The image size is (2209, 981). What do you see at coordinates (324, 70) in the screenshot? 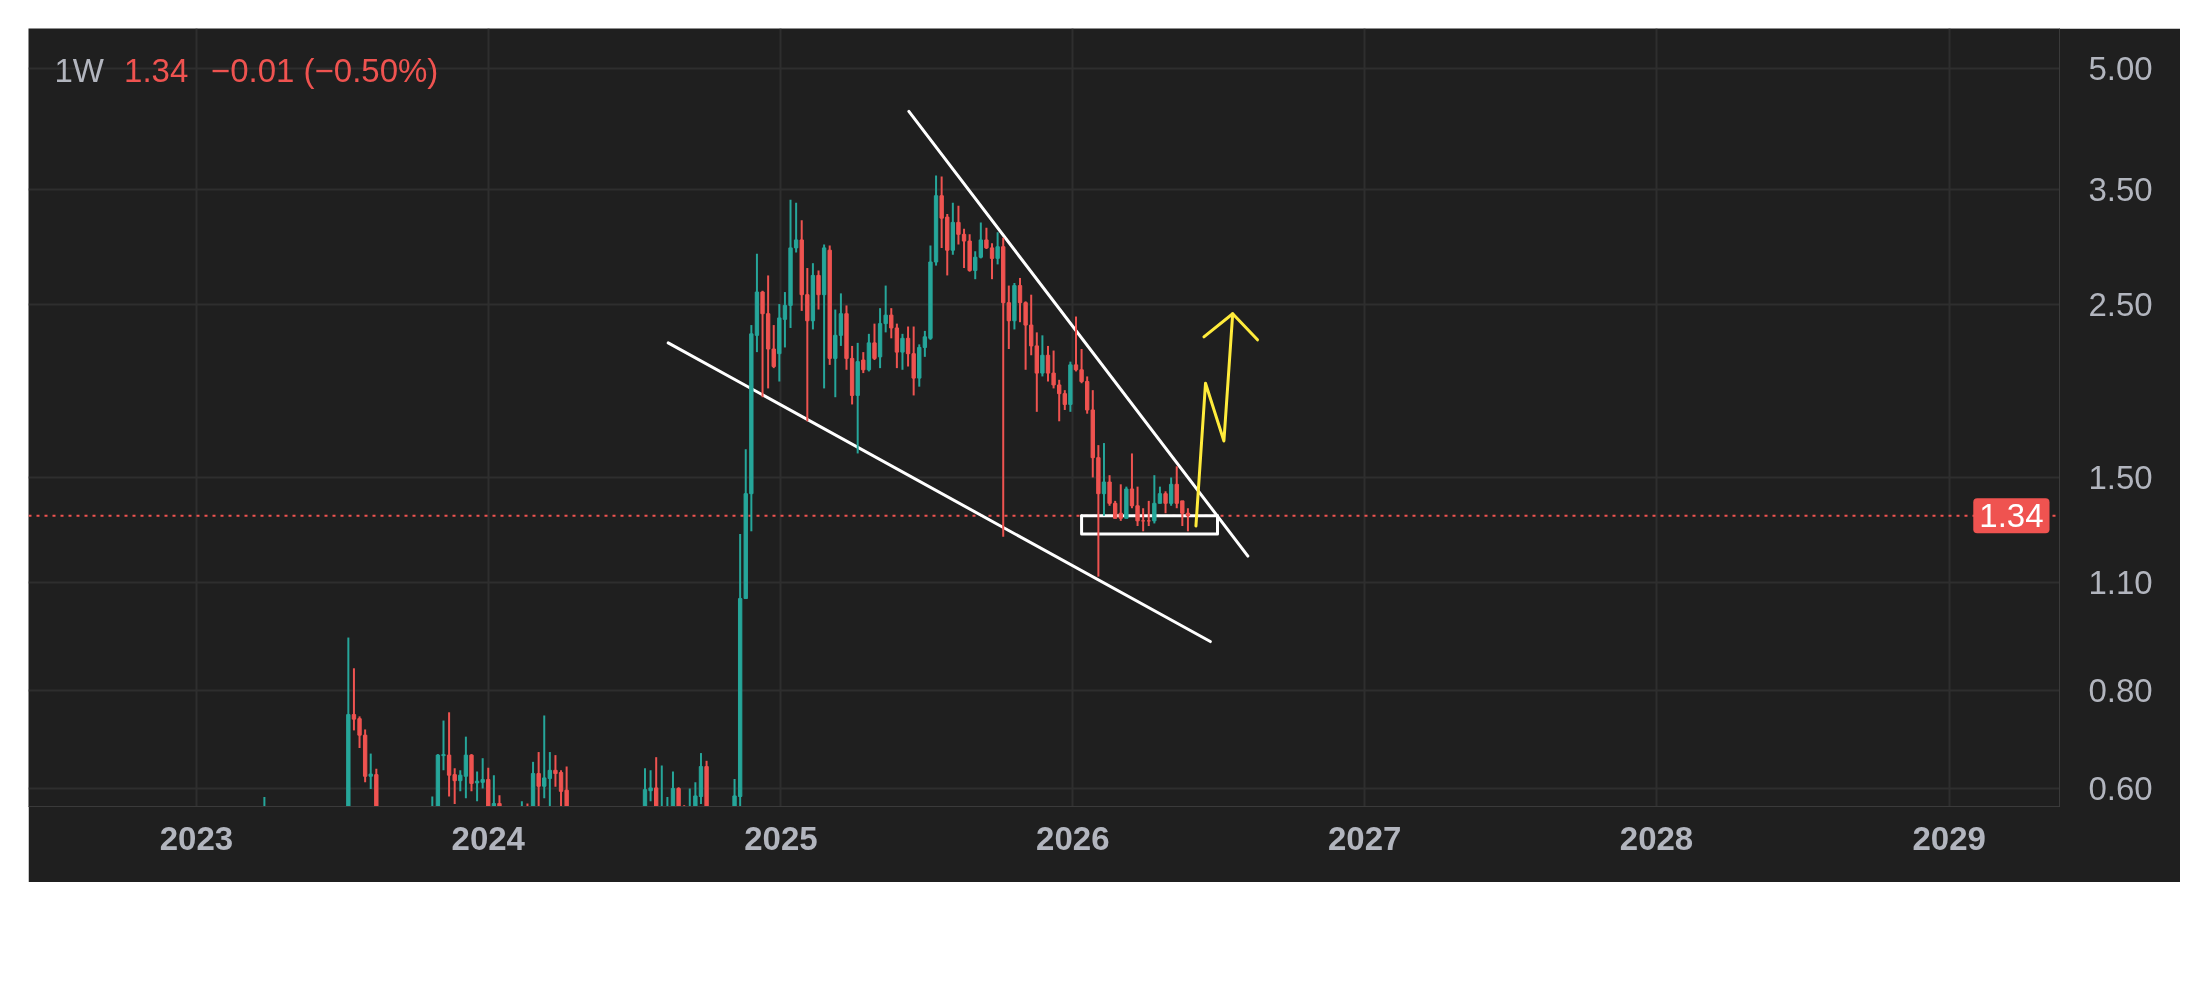
I see `annotation: −0.01 (−0.50%)` at bounding box center [324, 70].